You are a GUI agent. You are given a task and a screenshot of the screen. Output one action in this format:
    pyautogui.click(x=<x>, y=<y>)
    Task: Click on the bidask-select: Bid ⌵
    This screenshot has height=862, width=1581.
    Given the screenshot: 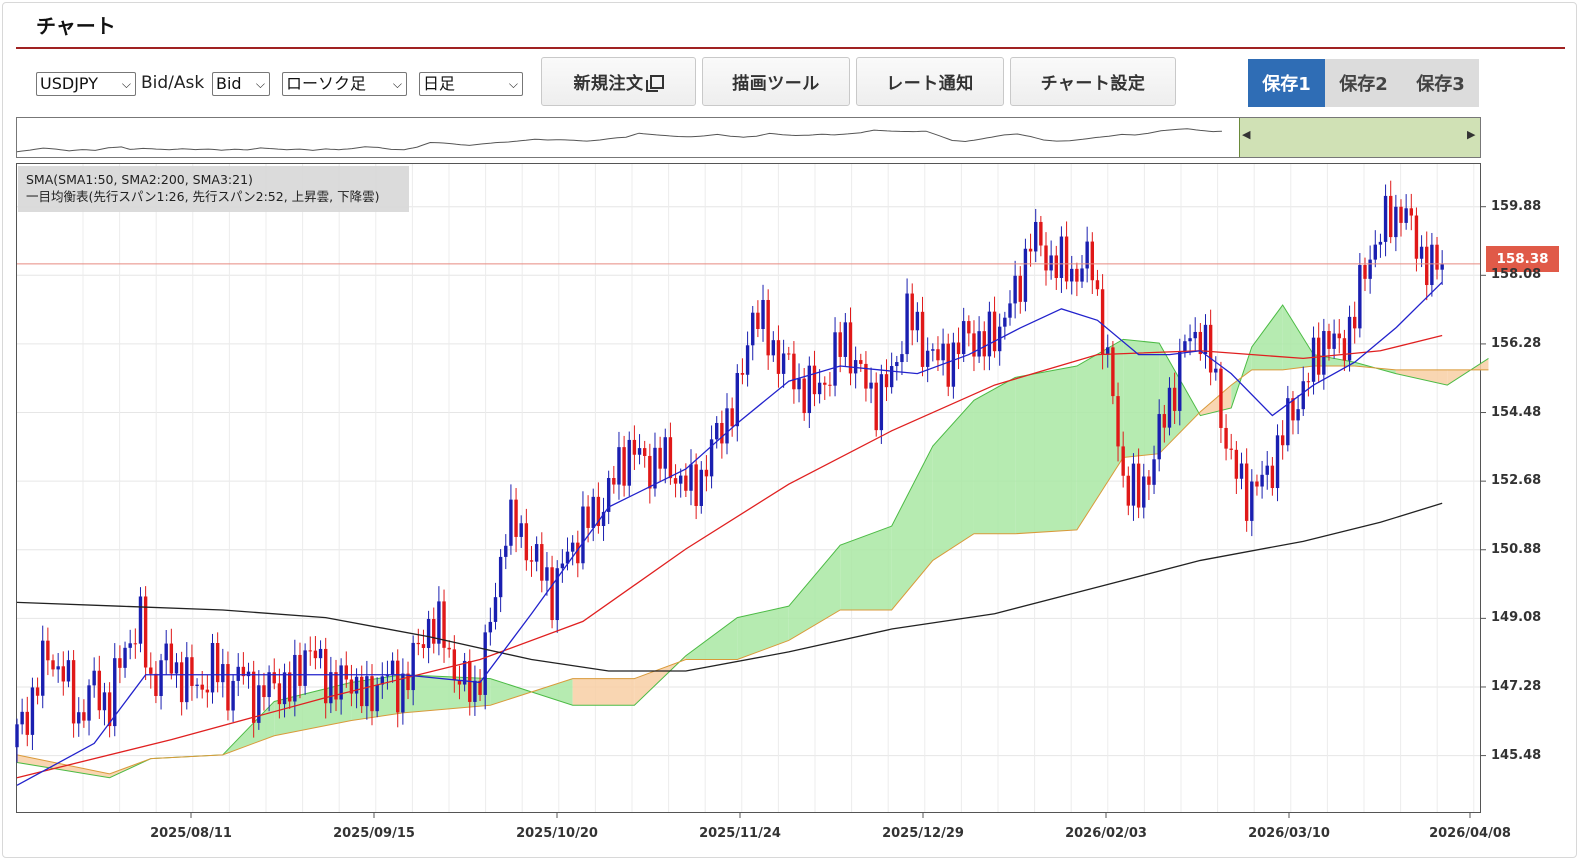 What is the action you would take?
    pyautogui.click(x=241, y=84)
    